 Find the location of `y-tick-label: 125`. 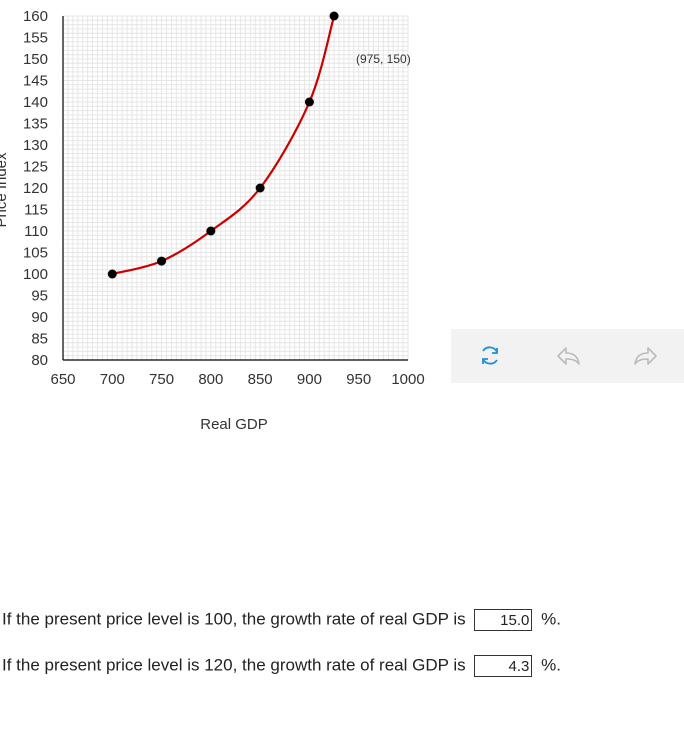

y-tick-label: 125 is located at coordinates (35, 167).